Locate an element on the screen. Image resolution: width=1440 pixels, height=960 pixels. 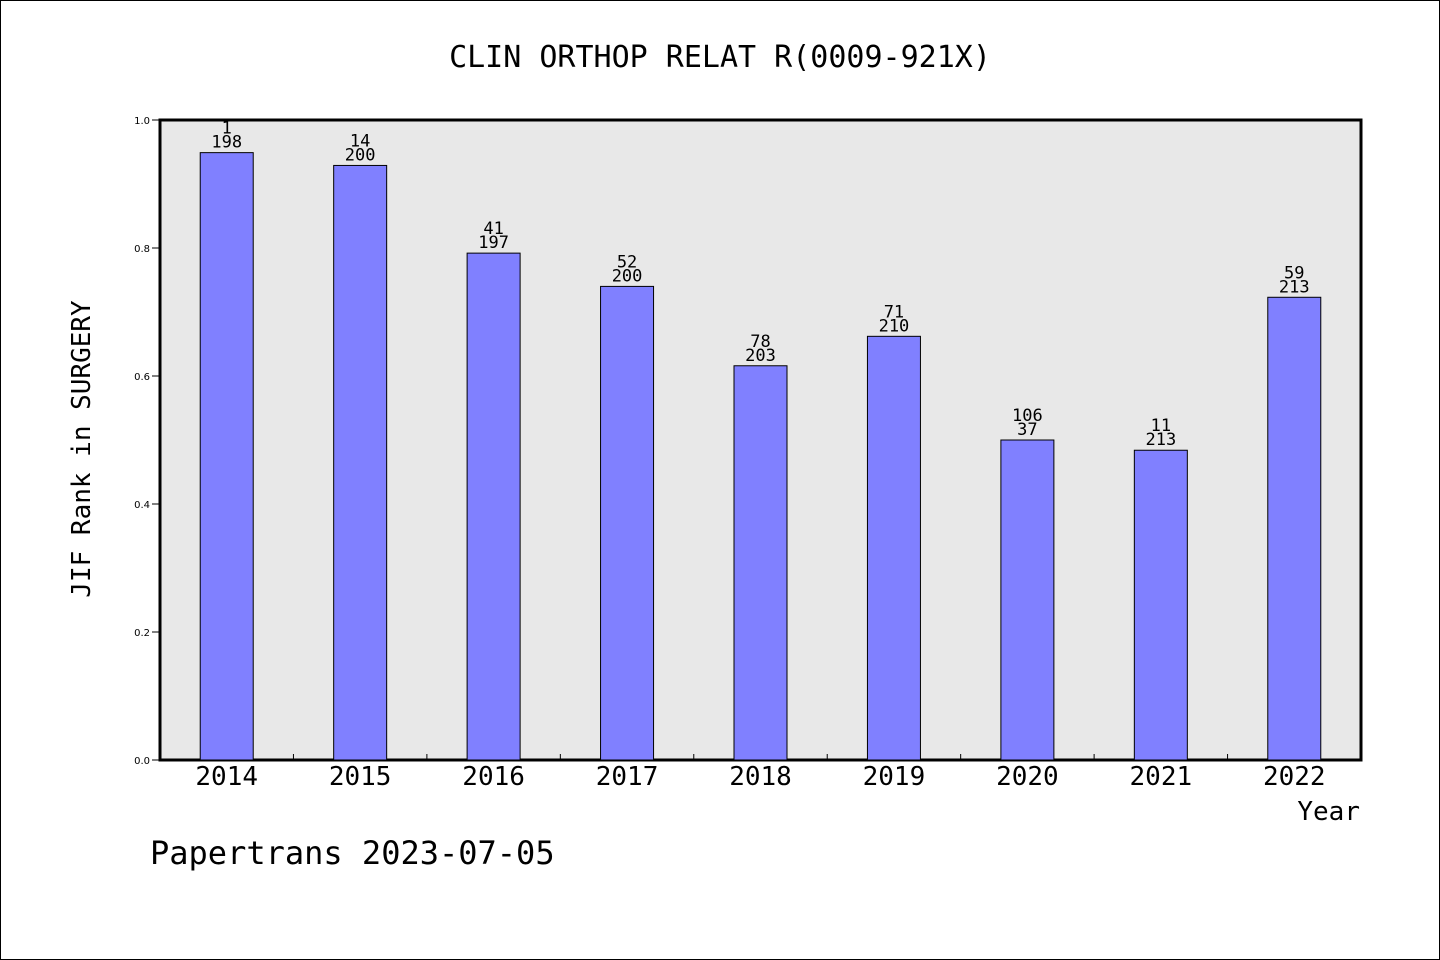
x-tick-label: 2015 is located at coordinates (360, 777).